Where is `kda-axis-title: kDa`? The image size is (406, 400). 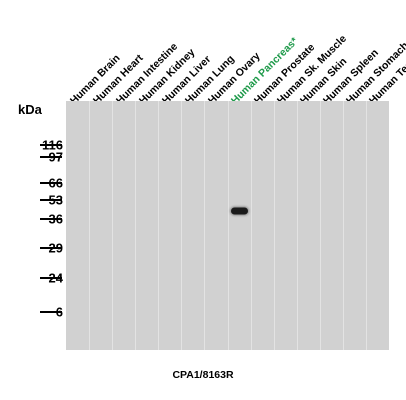
kda-axis-title: kDa is located at coordinates (30, 109).